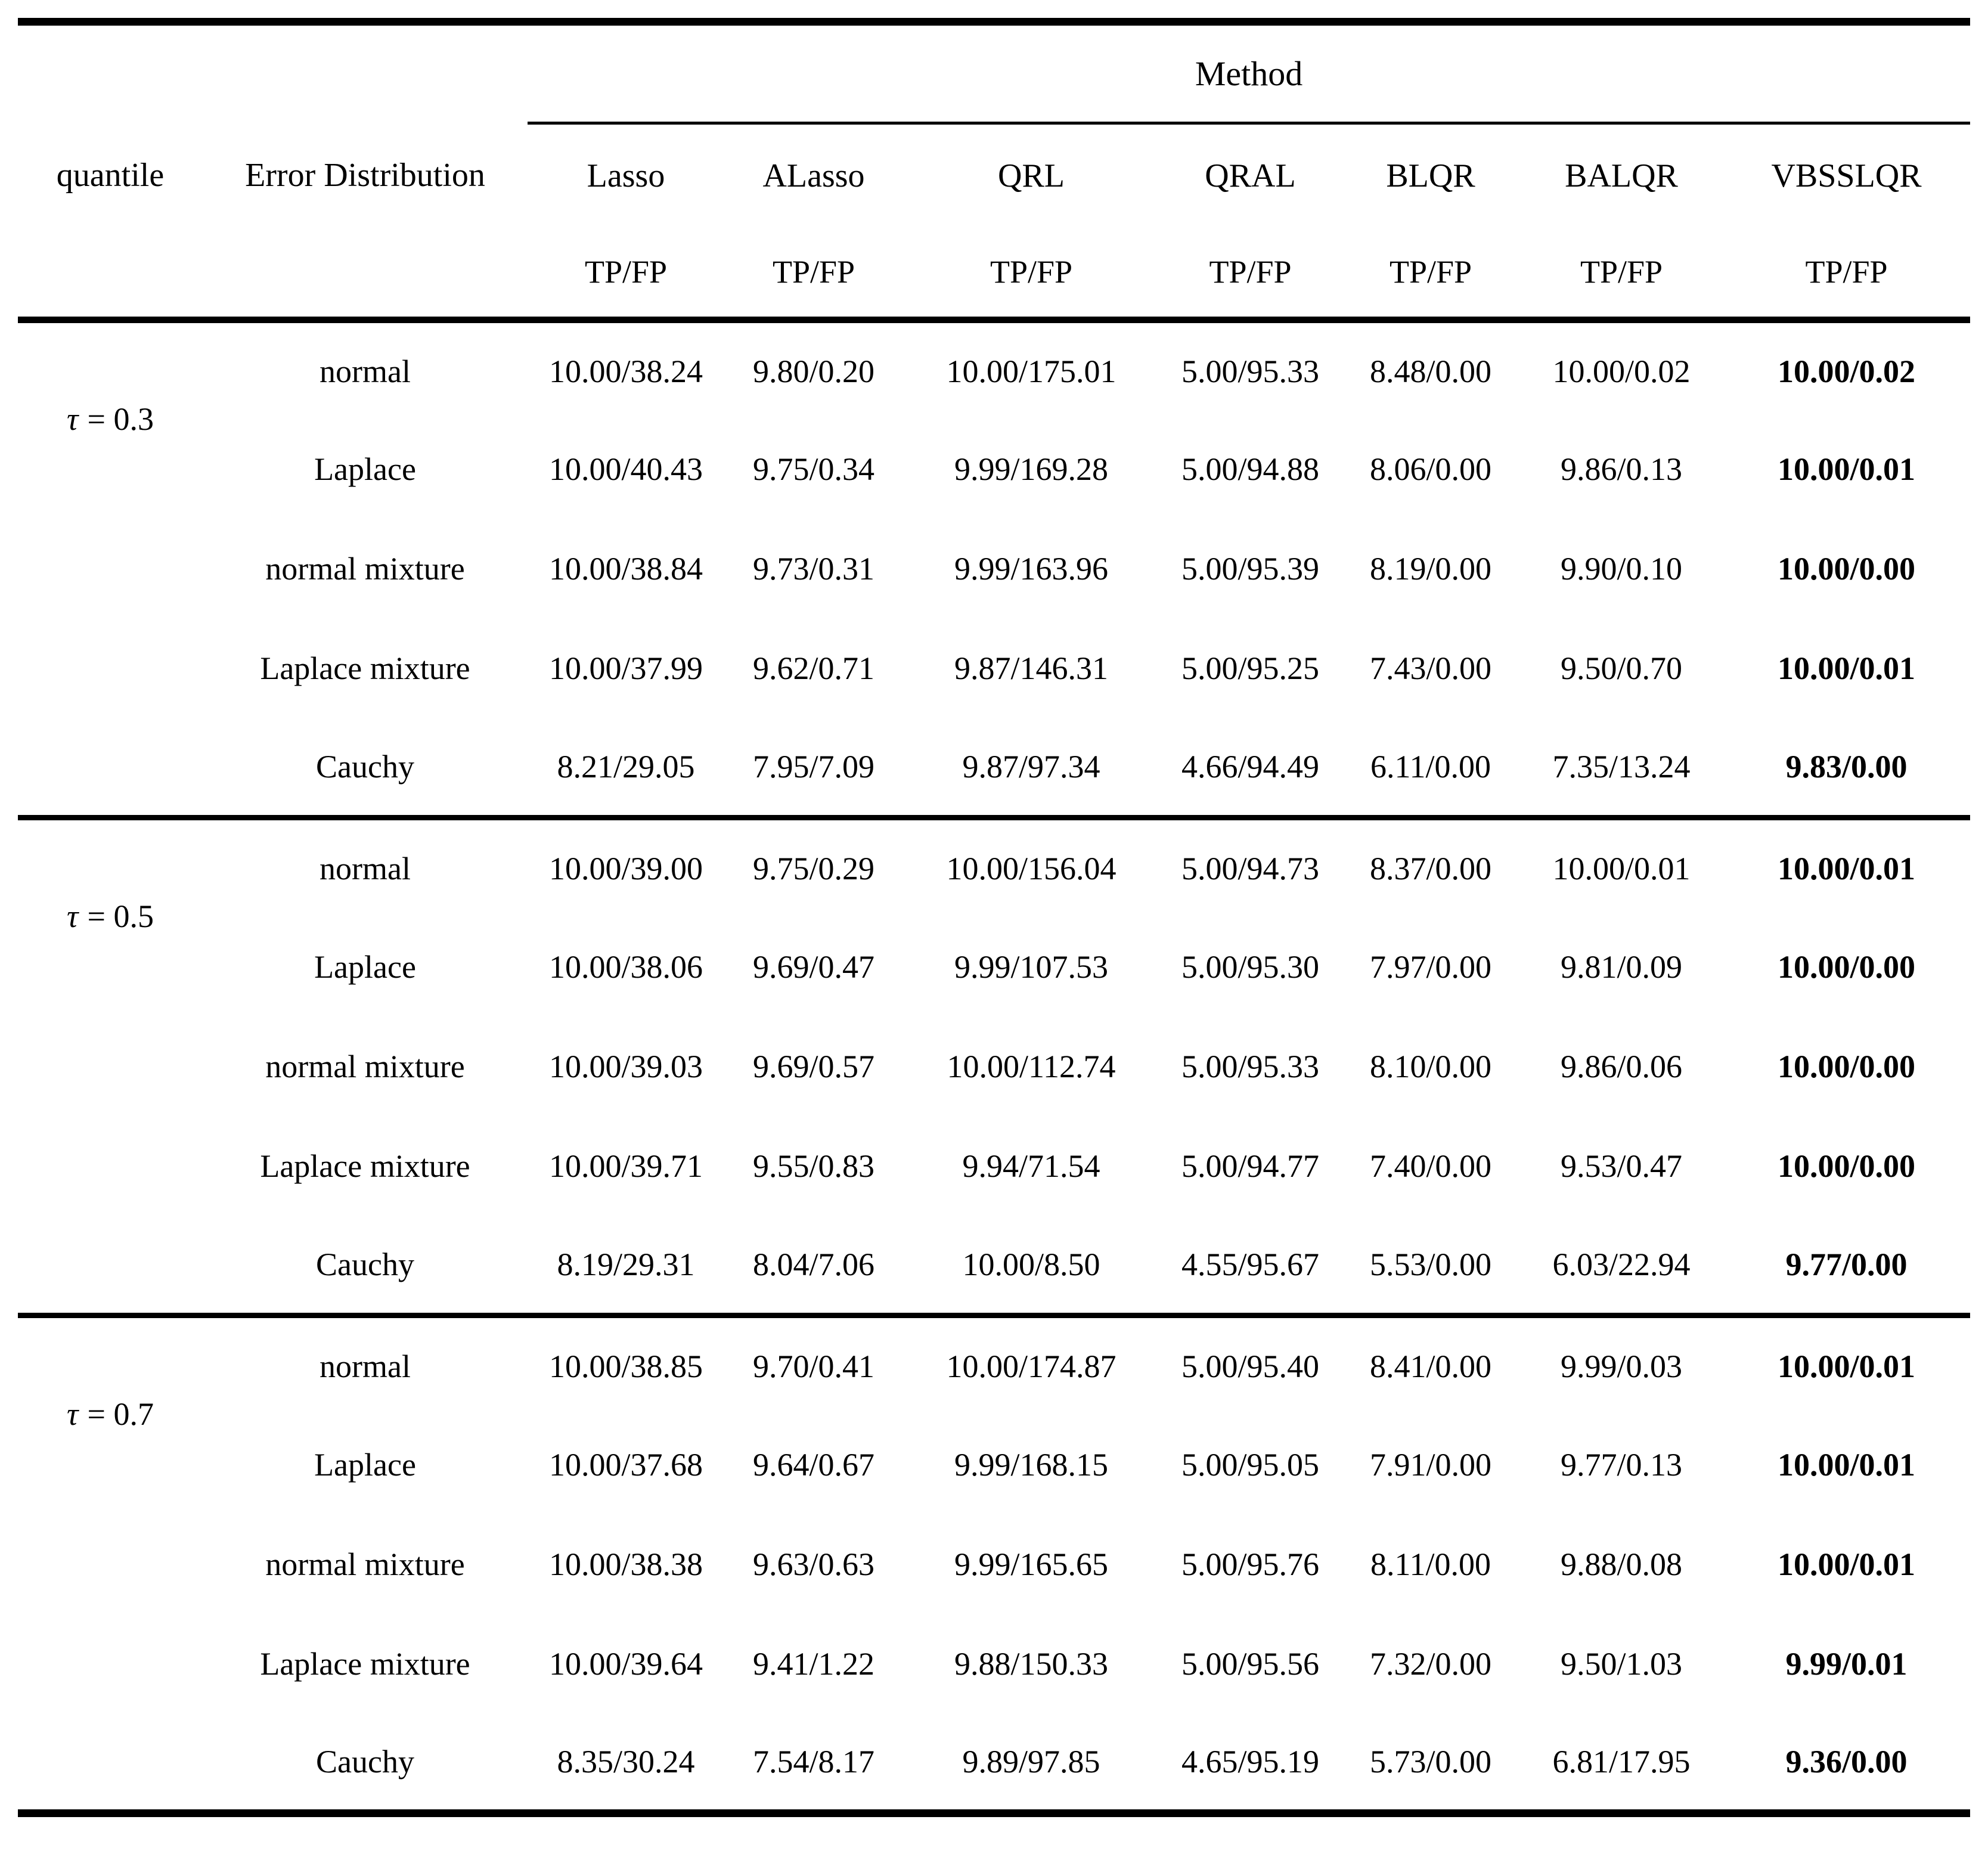 The width and height of the screenshot is (1988, 1863). I want to click on value-cell: 9.88/0.08, so click(1621, 1564).